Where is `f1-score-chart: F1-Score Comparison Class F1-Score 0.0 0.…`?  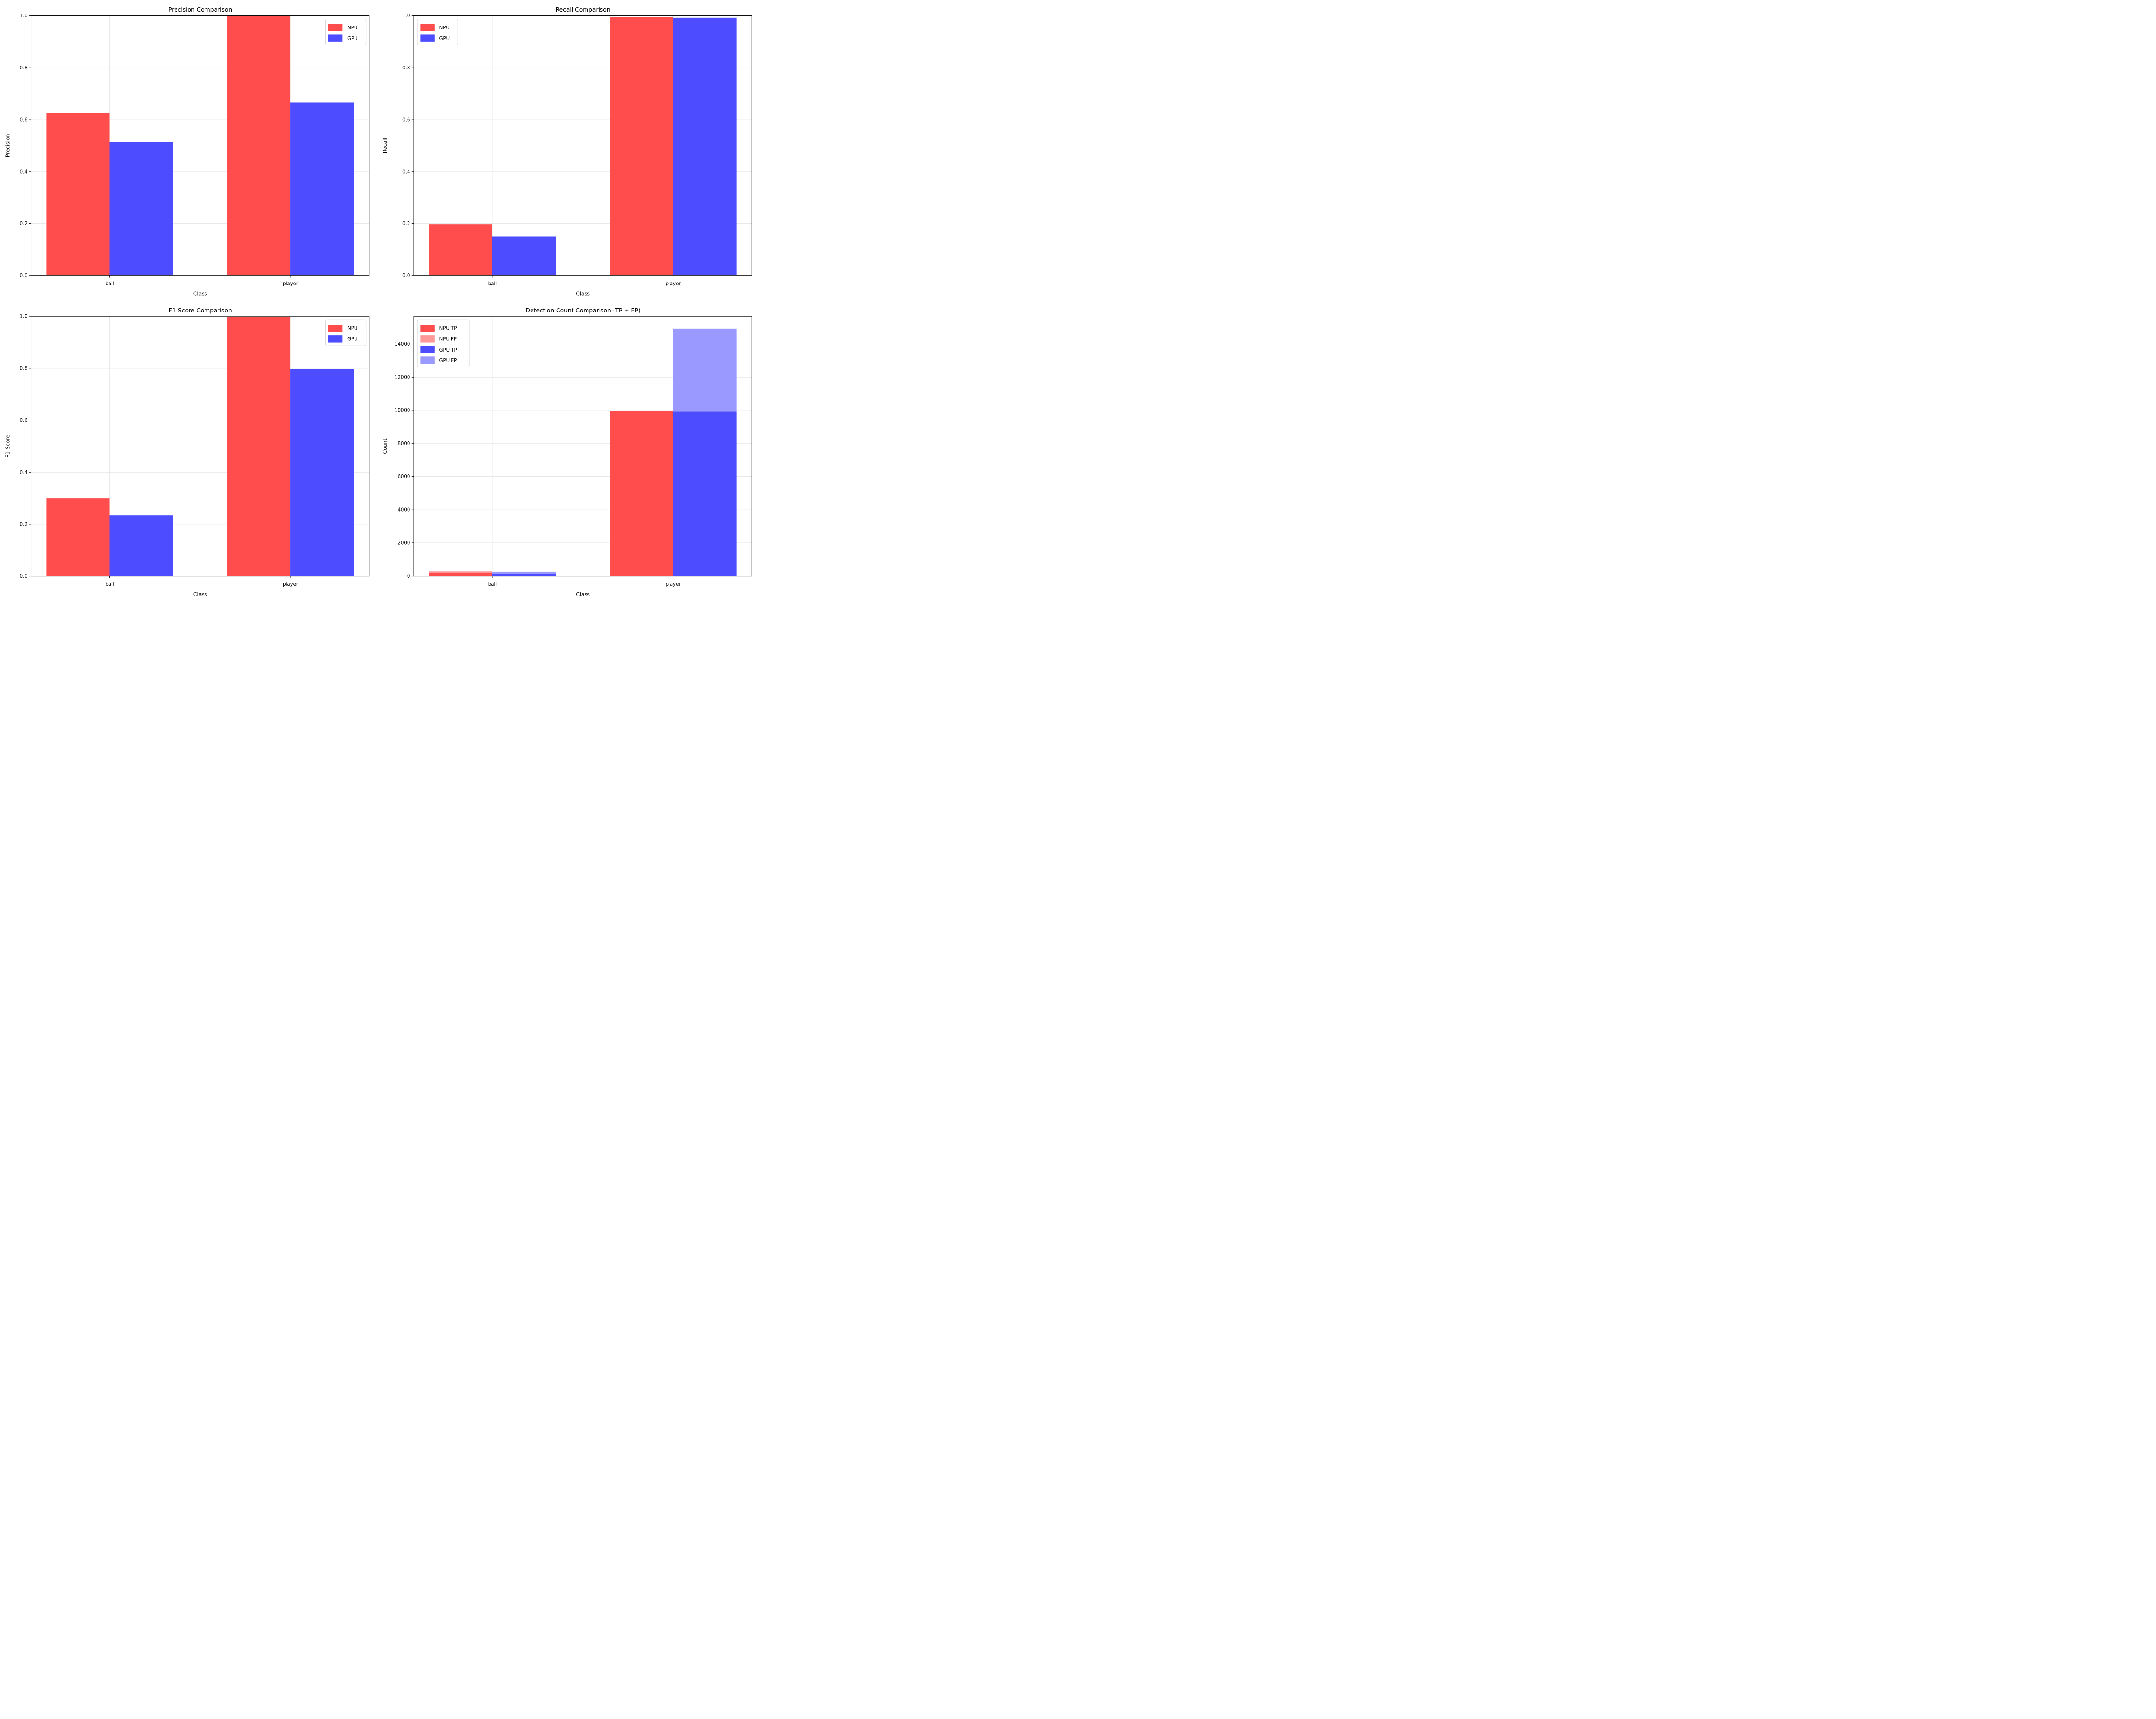 f1-score-chart: F1-Score Comparison Class F1-Score 0.0 0.… is located at coordinates (187, 452).